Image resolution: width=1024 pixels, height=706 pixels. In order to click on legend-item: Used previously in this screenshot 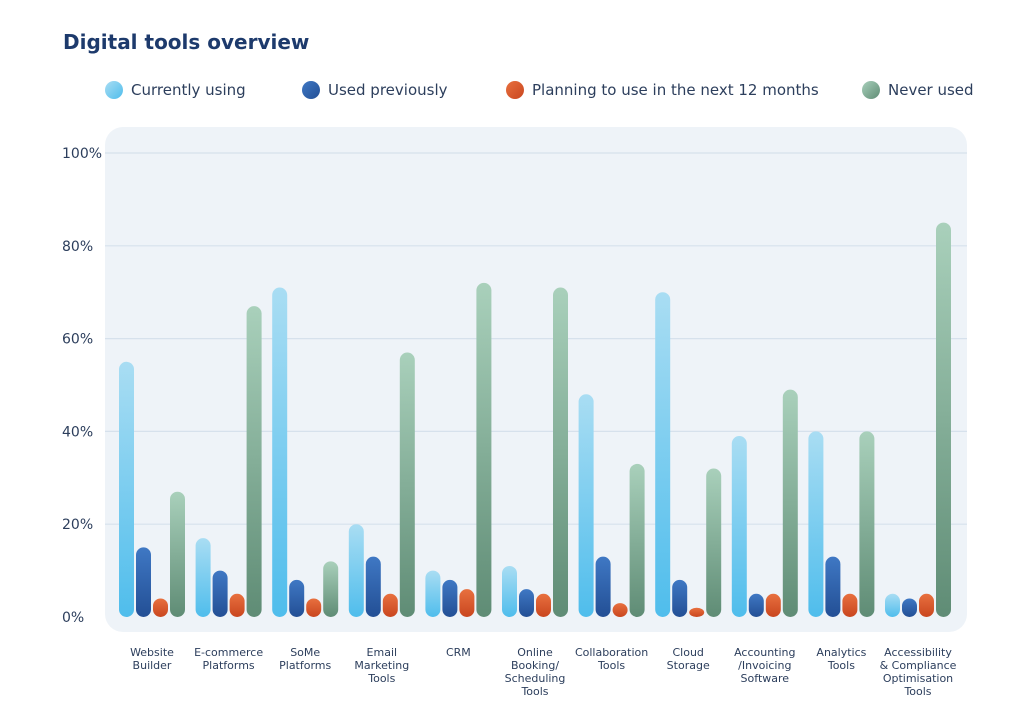, I will do `click(375, 90)`.